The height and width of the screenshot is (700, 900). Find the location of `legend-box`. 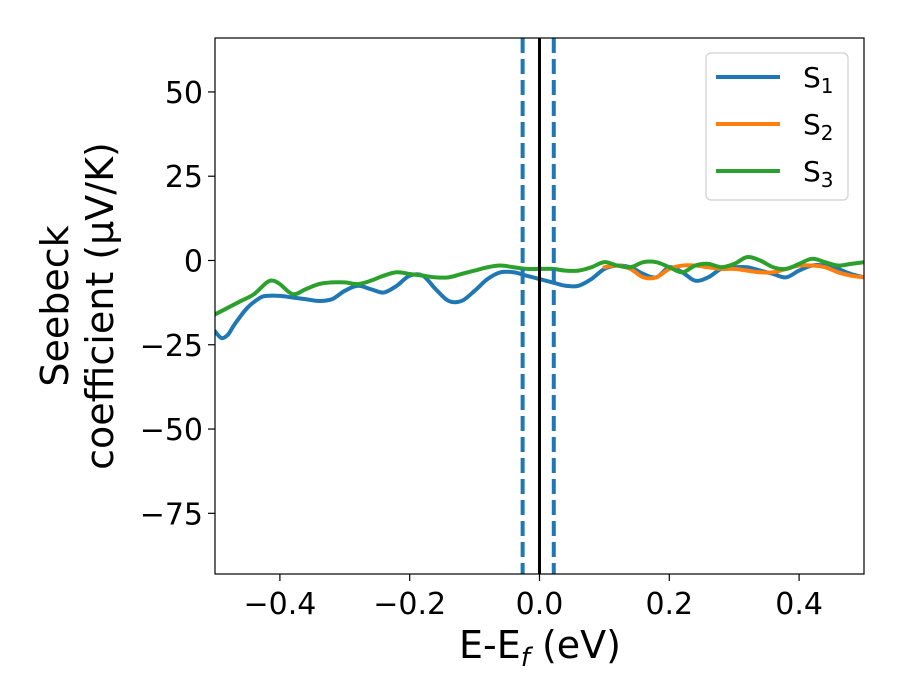

legend-box is located at coordinates (777, 126).